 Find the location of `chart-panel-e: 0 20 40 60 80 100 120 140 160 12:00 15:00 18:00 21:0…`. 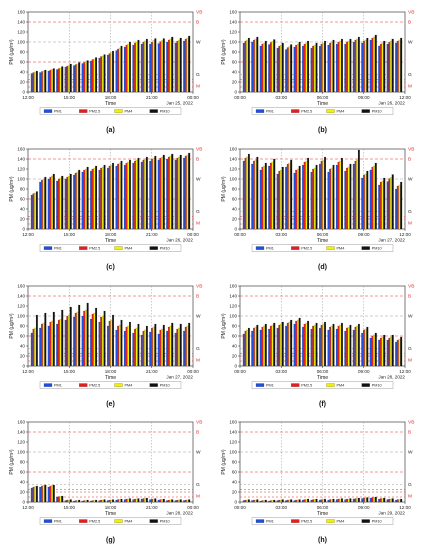

chart-panel-e: 0 20 40 60 80 100 120 140 160 12:00 15:00 18:00 21:0… is located at coordinates (105, 346).